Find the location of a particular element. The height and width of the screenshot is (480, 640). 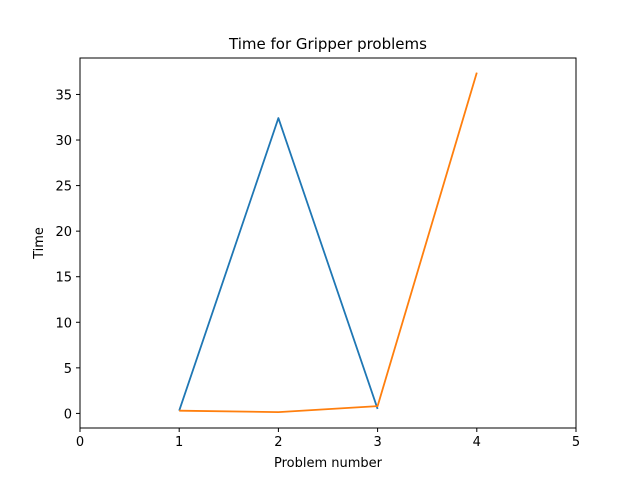

y-tick-label: 35 is located at coordinates (63, 95).